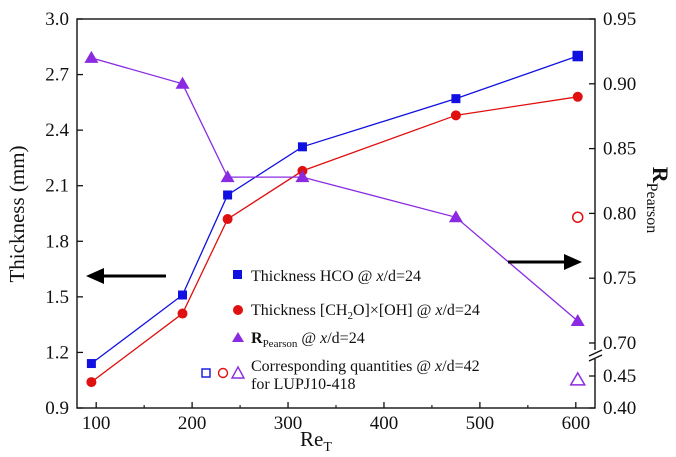 This screenshot has height=457, width=676. I want to click on legend-marker-square, so click(237, 274).